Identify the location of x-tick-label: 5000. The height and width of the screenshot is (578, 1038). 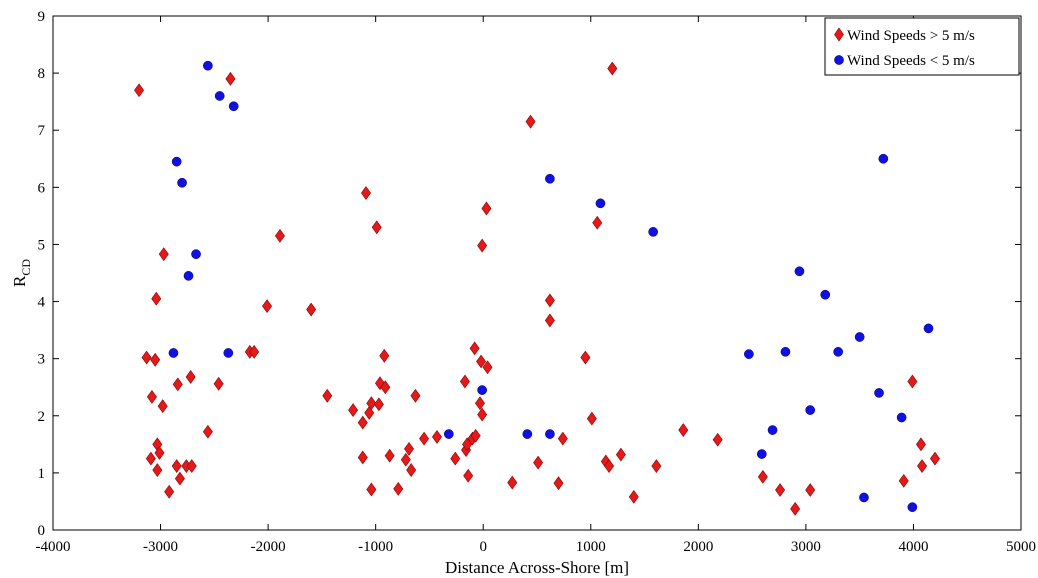
(1021, 547).